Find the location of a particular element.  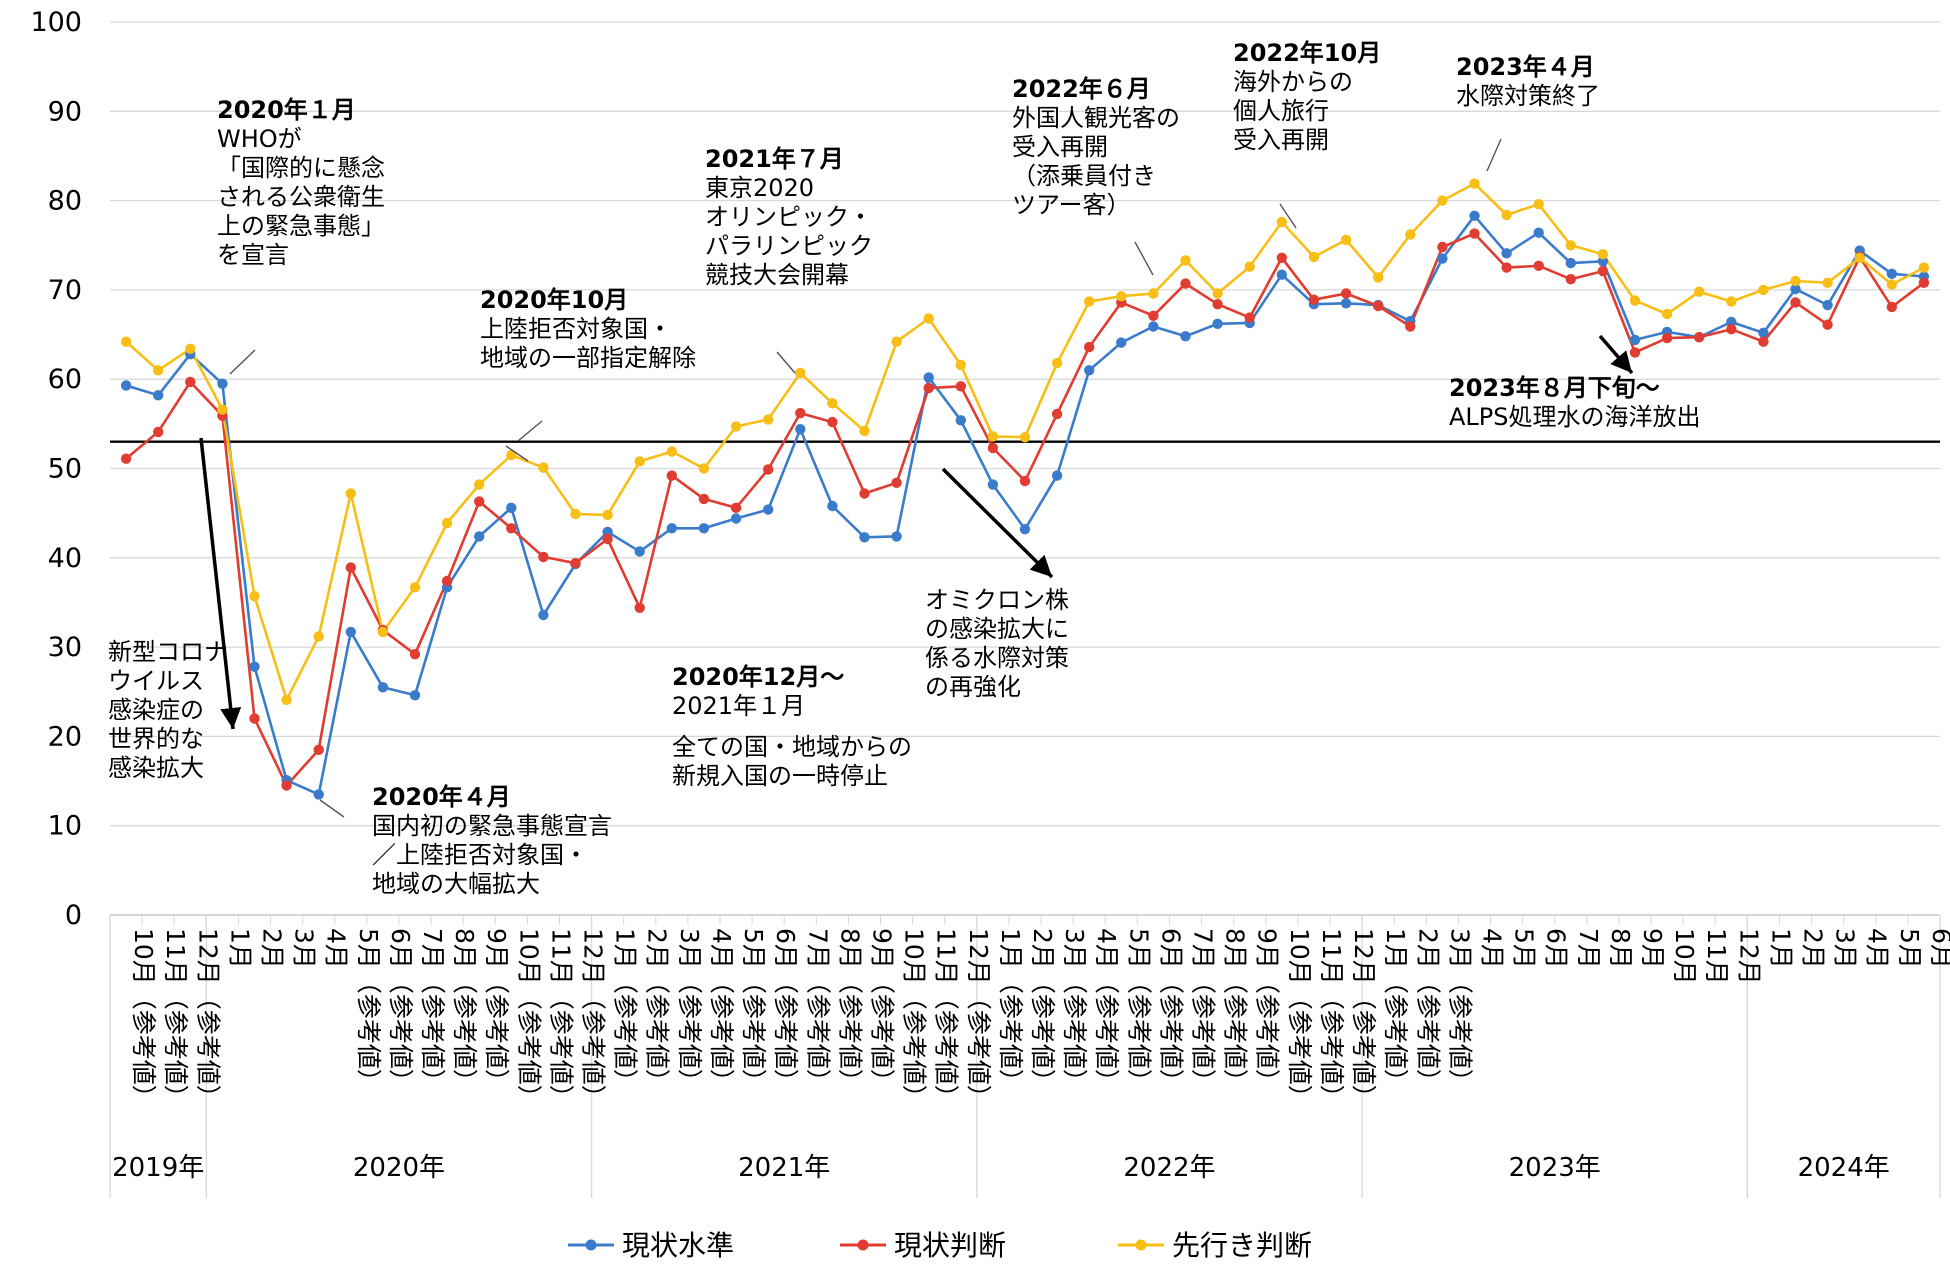

y-tick-label: 20 is located at coordinates (65, 736).